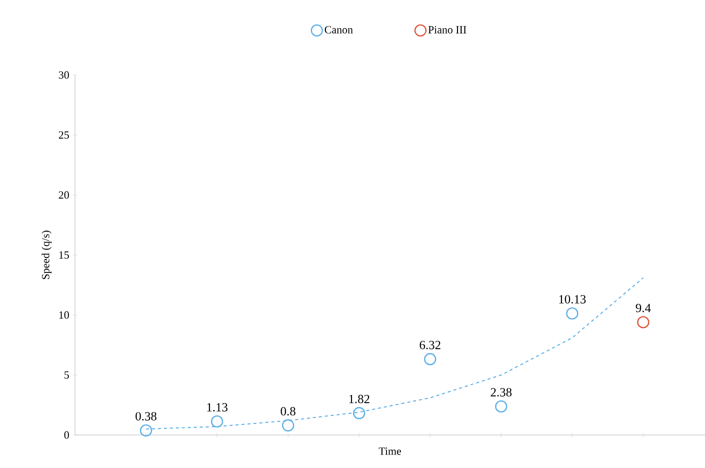  What do you see at coordinates (64, 315) in the screenshot?
I see `y-tick-label: 10` at bounding box center [64, 315].